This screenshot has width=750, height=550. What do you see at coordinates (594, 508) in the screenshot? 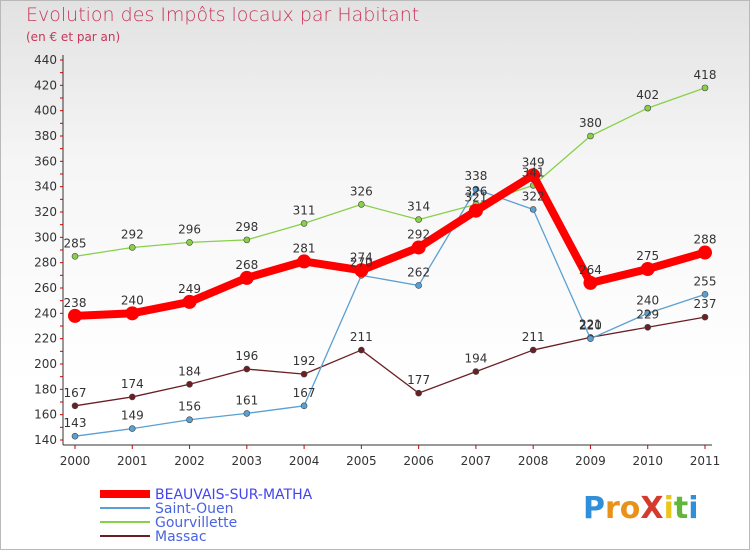
I see `logo-letter: P` at bounding box center [594, 508].